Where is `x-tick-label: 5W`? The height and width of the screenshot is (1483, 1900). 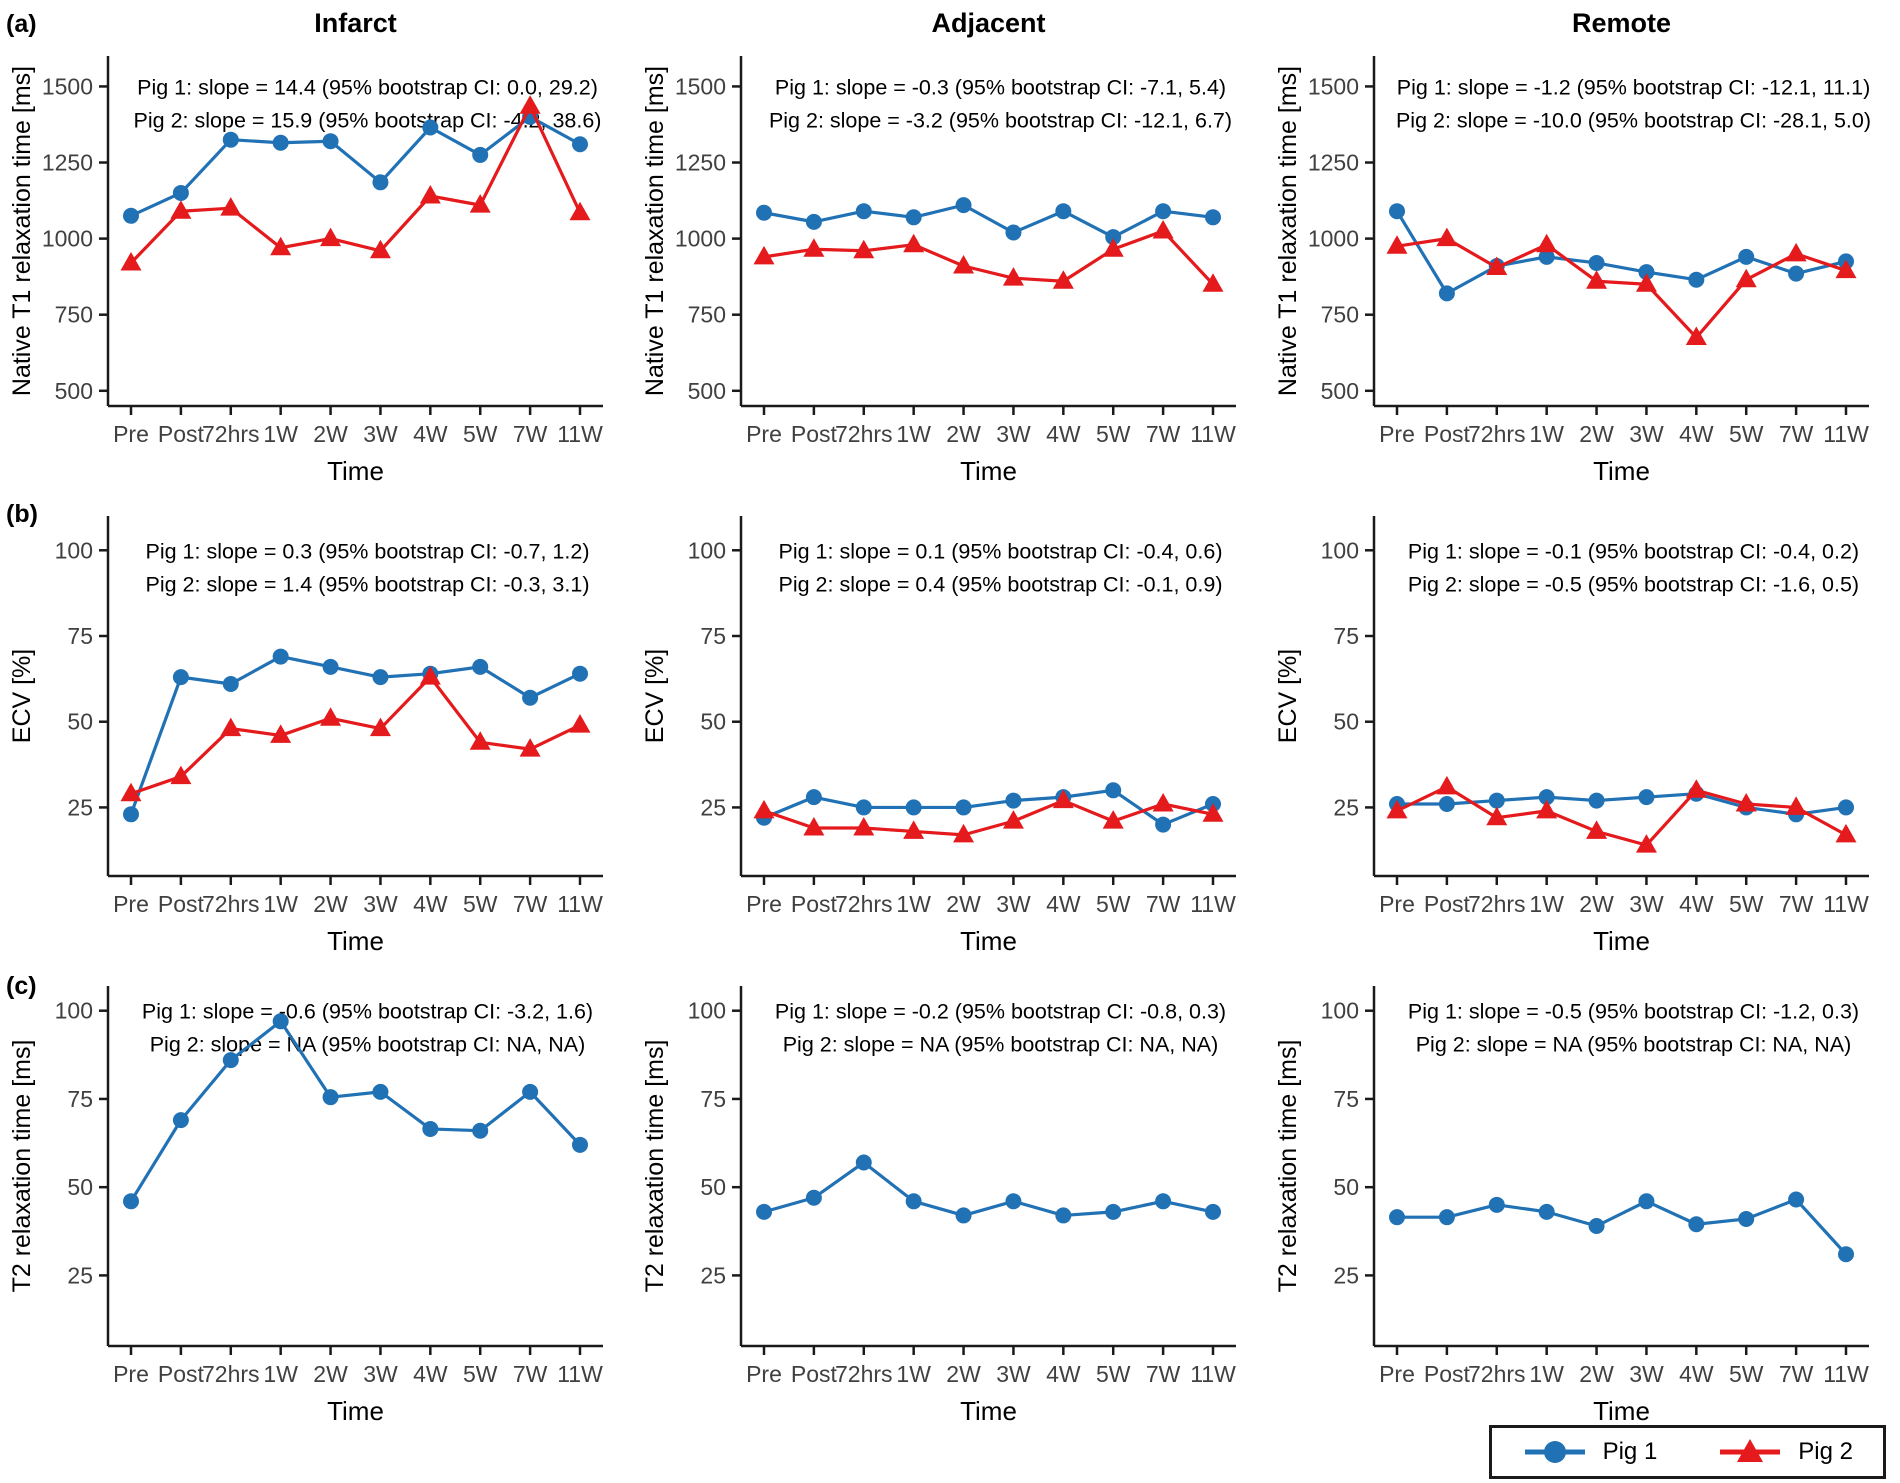 x-tick-label: 5W is located at coordinates (1746, 434).